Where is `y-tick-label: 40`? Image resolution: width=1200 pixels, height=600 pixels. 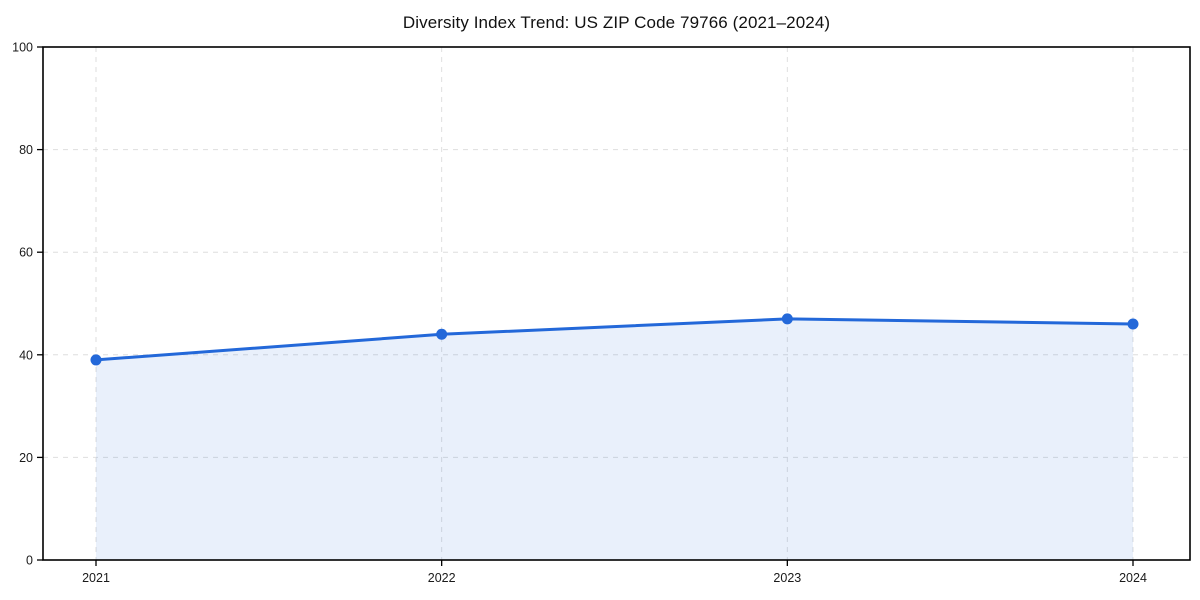
y-tick-label: 40 is located at coordinates (26, 355).